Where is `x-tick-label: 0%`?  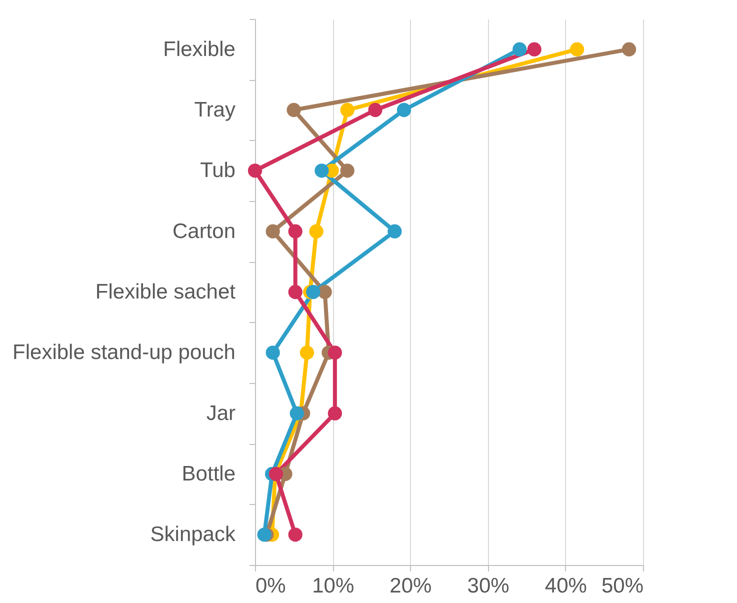 x-tick-label: 0% is located at coordinates (271, 586).